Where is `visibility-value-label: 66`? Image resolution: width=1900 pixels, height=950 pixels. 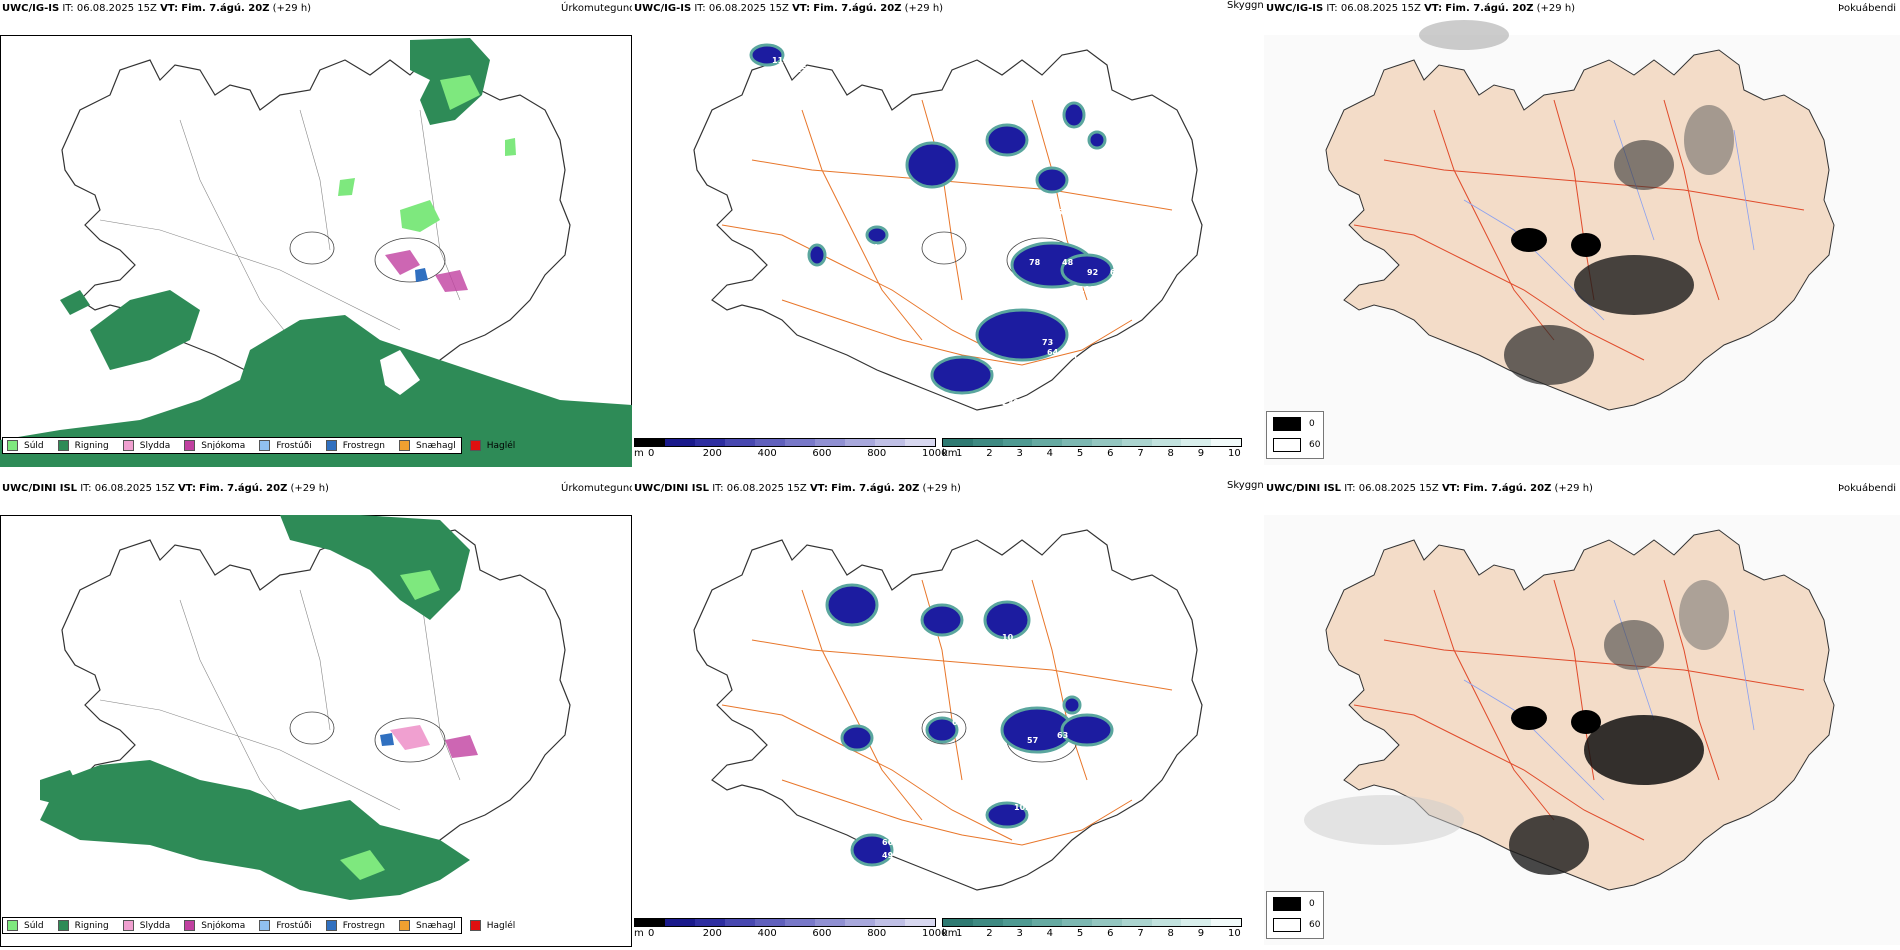
visibility-value-label: 66 is located at coordinates (888, 842).